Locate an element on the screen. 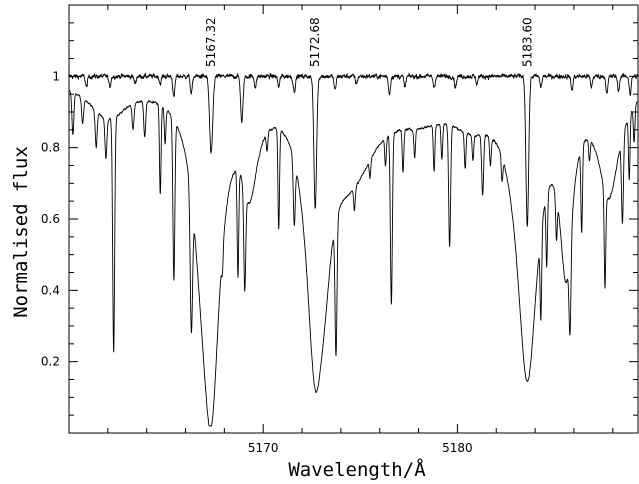  line-annotation-label: 5183.60 is located at coordinates (527, 42).